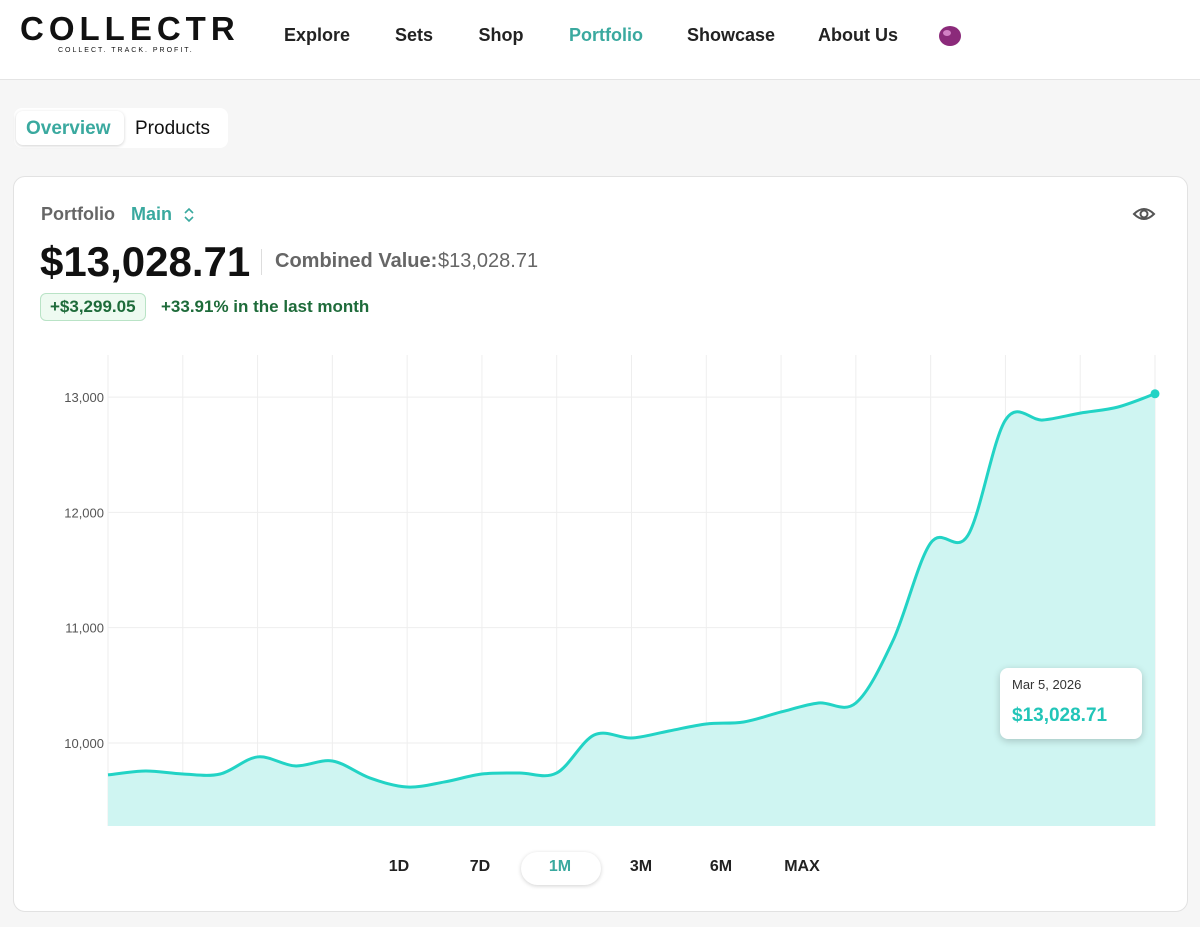 The image size is (1200, 927). What do you see at coordinates (152, 214) in the screenshot?
I see `portfolio-selector: Main` at bounding box center [152, 214].